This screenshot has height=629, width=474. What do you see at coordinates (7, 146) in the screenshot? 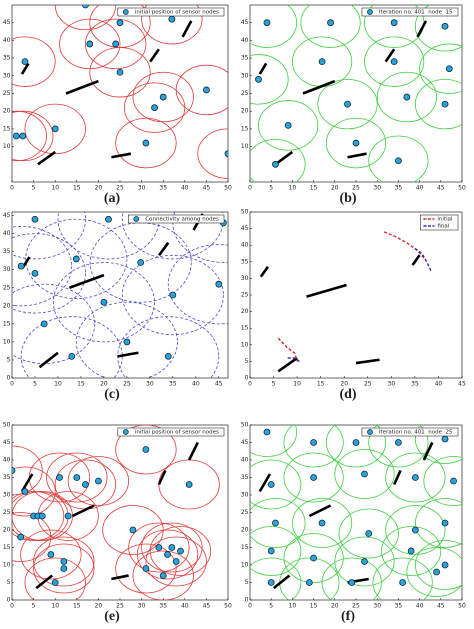
I see `y-tick-label: 10` at bounding box center [7, 146].